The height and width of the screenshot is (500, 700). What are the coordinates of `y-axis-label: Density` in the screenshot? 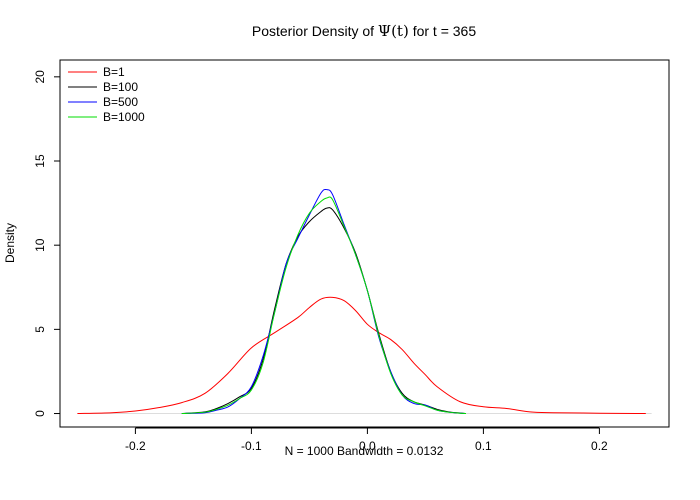 It's located at (10, 243).